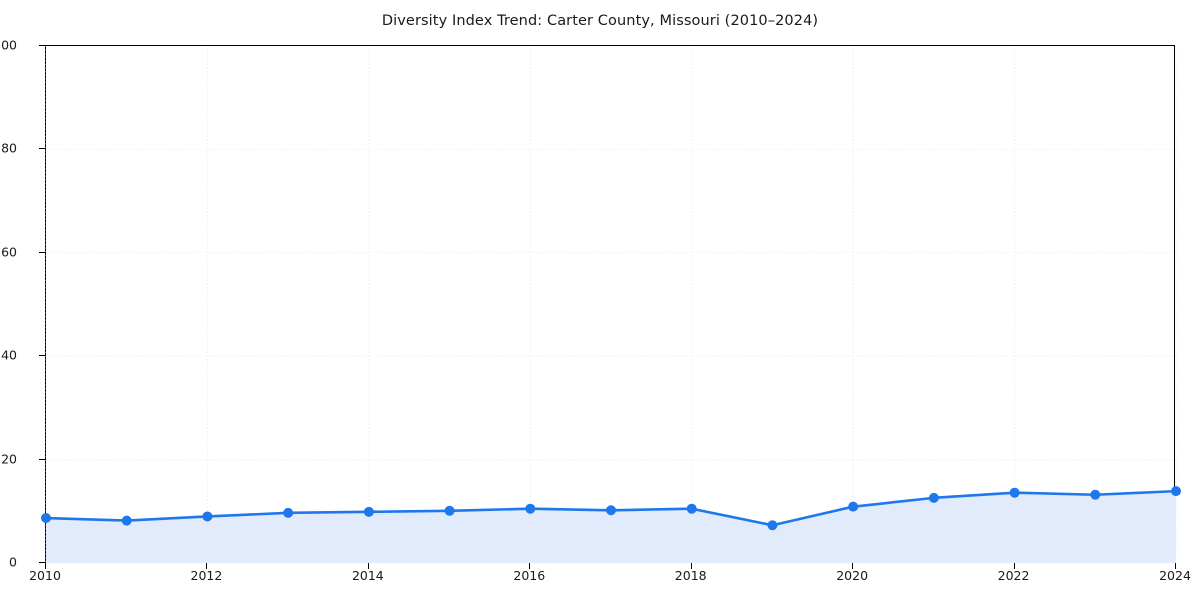  What do you see at coordinates (852, 575) in the screenshot?
I see `x-axis-tick-label: 2020` at bounding box center [852, 575].